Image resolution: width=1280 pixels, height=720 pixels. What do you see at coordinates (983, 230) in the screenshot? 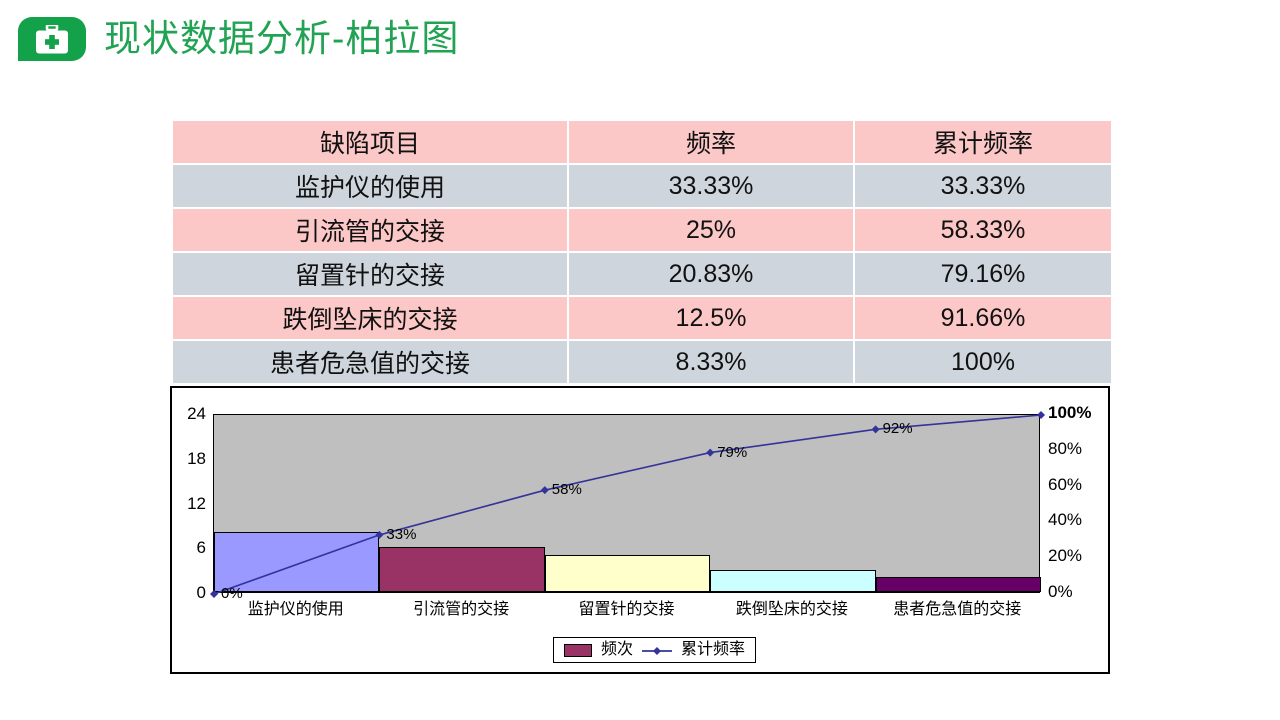
I see `cell-cumulative: 58.33%` at bounding box center [983, 230].